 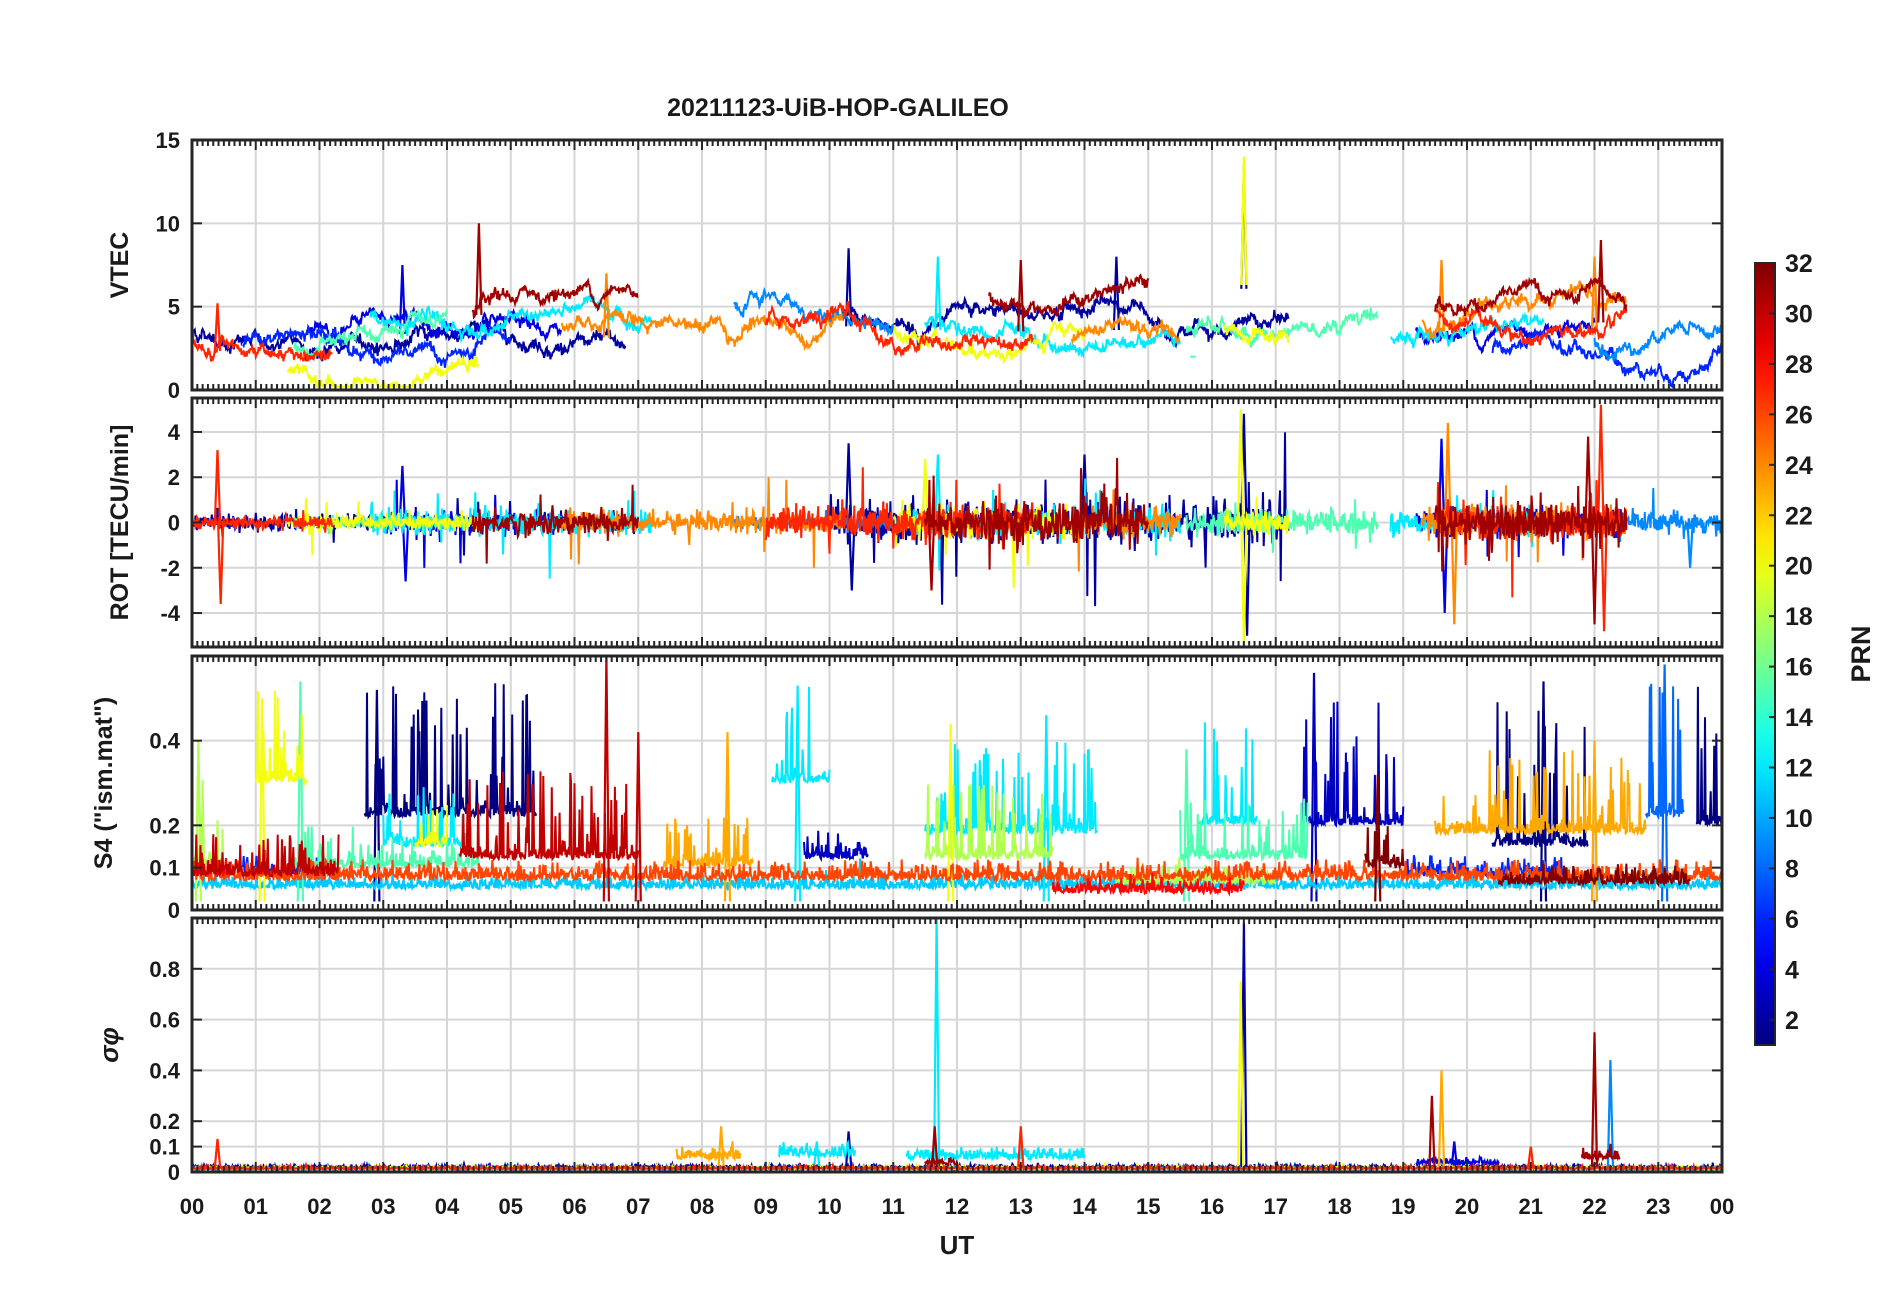 What do you see at coordinates (1792, 869) in the screenshot?
I see `colorbar-tick-label: 8` at bounding box center [1792, 869].